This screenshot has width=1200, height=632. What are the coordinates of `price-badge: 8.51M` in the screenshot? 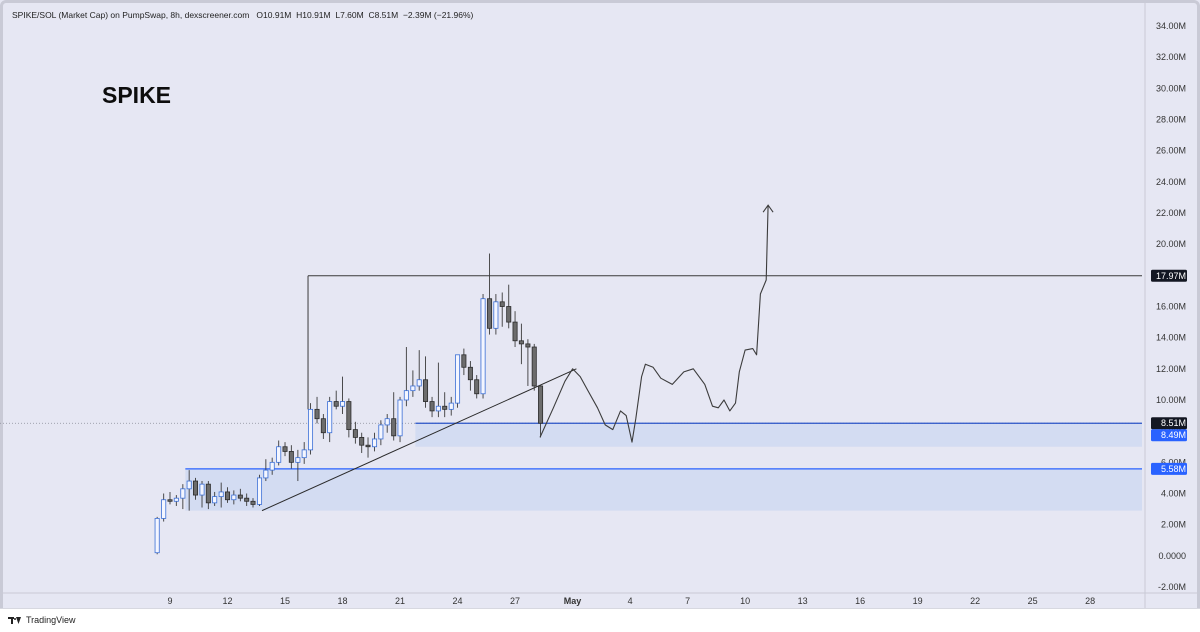 It's located at (1169, 423).